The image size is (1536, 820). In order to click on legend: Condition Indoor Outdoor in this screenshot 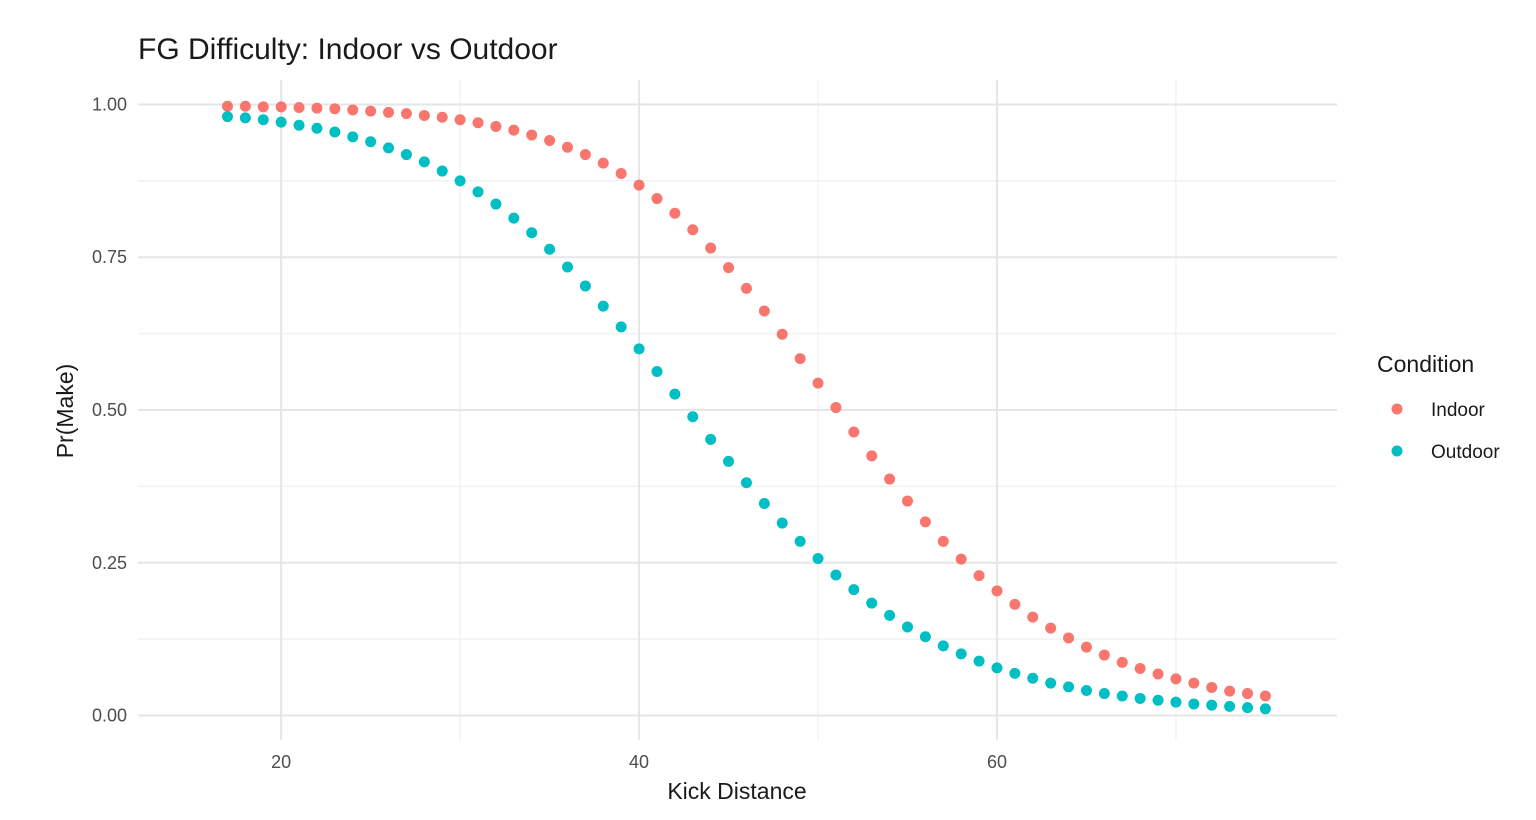, I will do `click(1438, 407)`.